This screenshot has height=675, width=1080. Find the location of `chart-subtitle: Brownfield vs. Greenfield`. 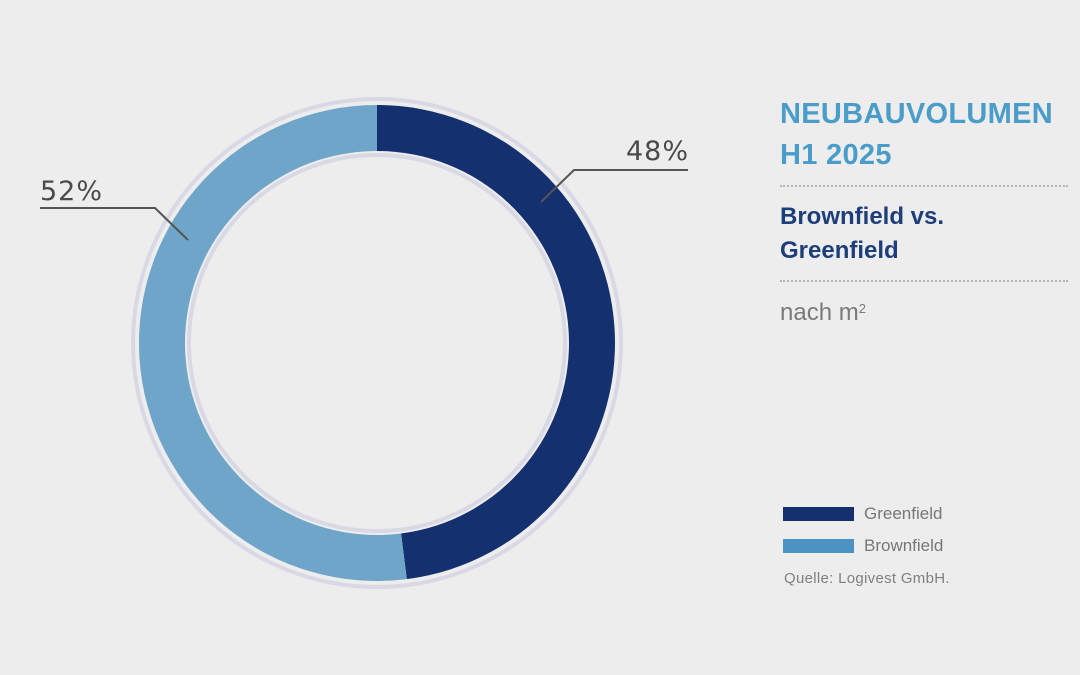

chart-subtitle: Brownfield vs. Greenfield is located at coordinates (925, 234).